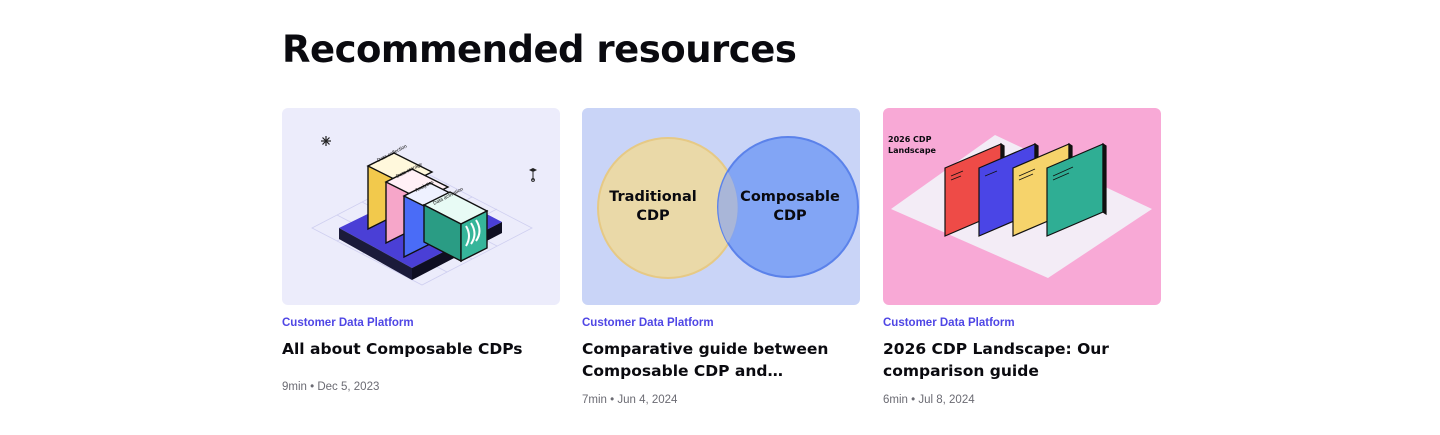 The image size is (1440, 435). I want to click on venn-left-label-2: CDP, so click(653, 216).